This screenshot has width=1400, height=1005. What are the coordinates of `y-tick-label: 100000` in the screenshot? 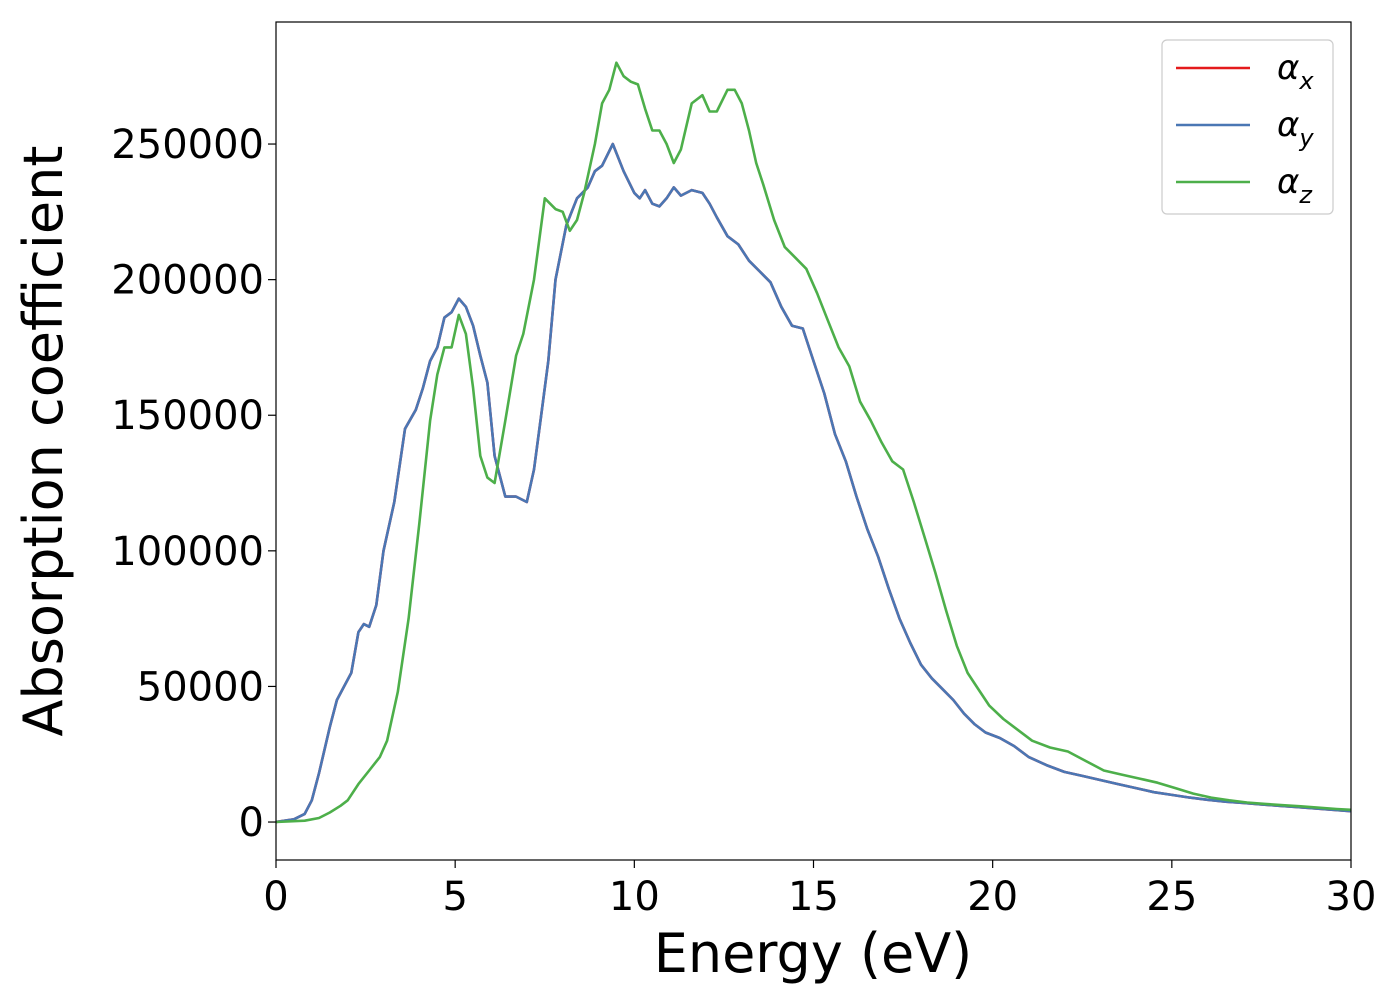 It's located at (187, 552).